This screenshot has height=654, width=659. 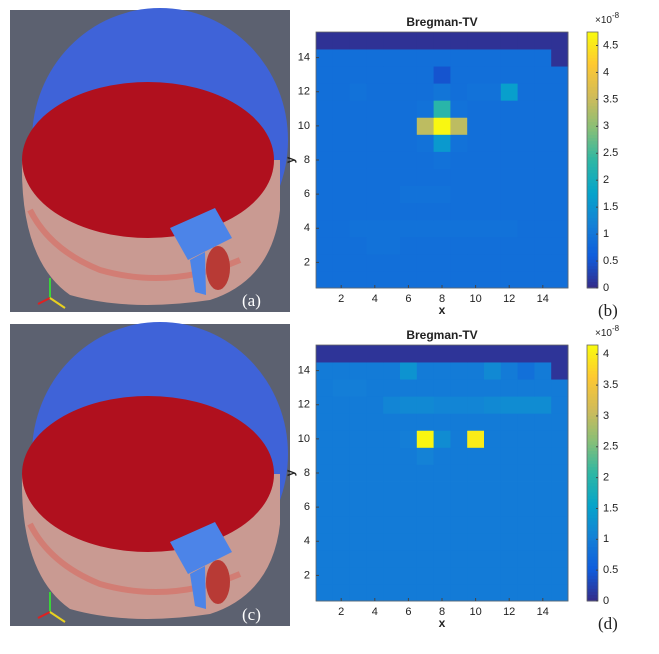 I want to click on colorbar-box, so click(x=592, y=160).